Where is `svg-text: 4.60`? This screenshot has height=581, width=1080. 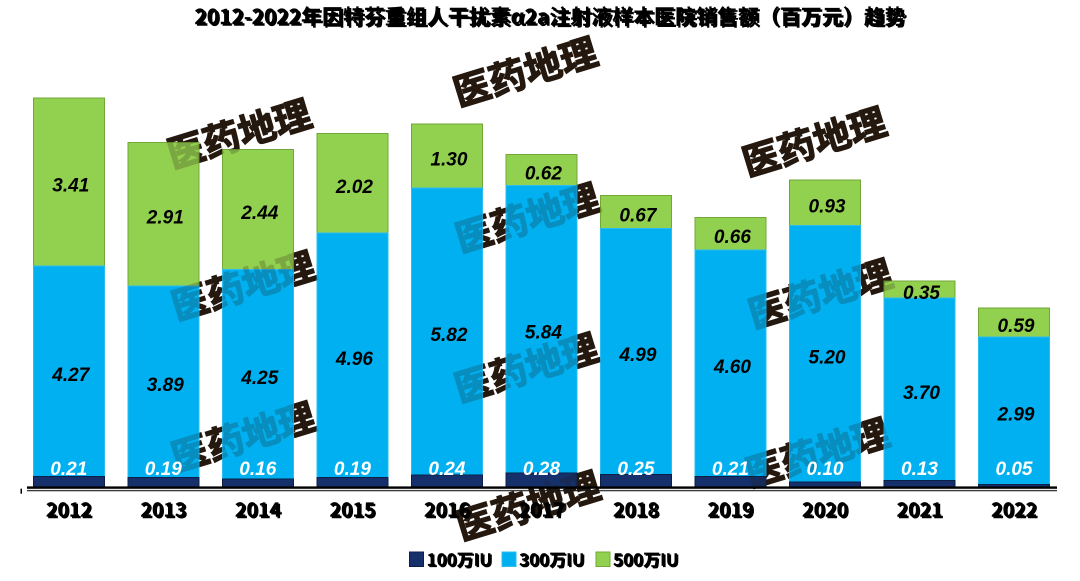 svg-text: 4.60 is located at coordinates (732, 367).